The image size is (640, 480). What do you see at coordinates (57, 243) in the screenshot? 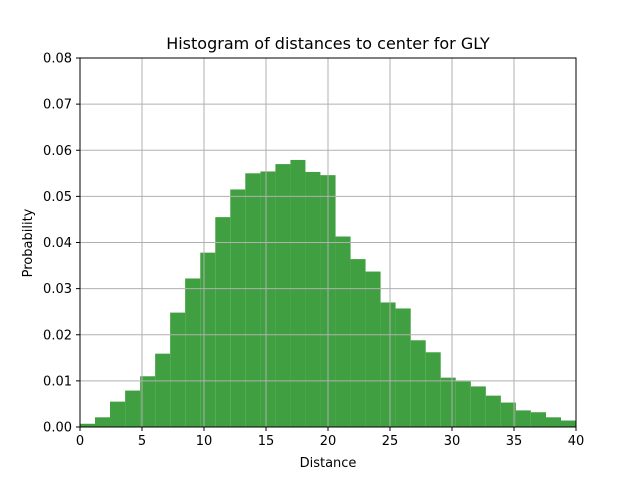
I see `y-tick-label: 0.04` at bounding box center [57, 243].